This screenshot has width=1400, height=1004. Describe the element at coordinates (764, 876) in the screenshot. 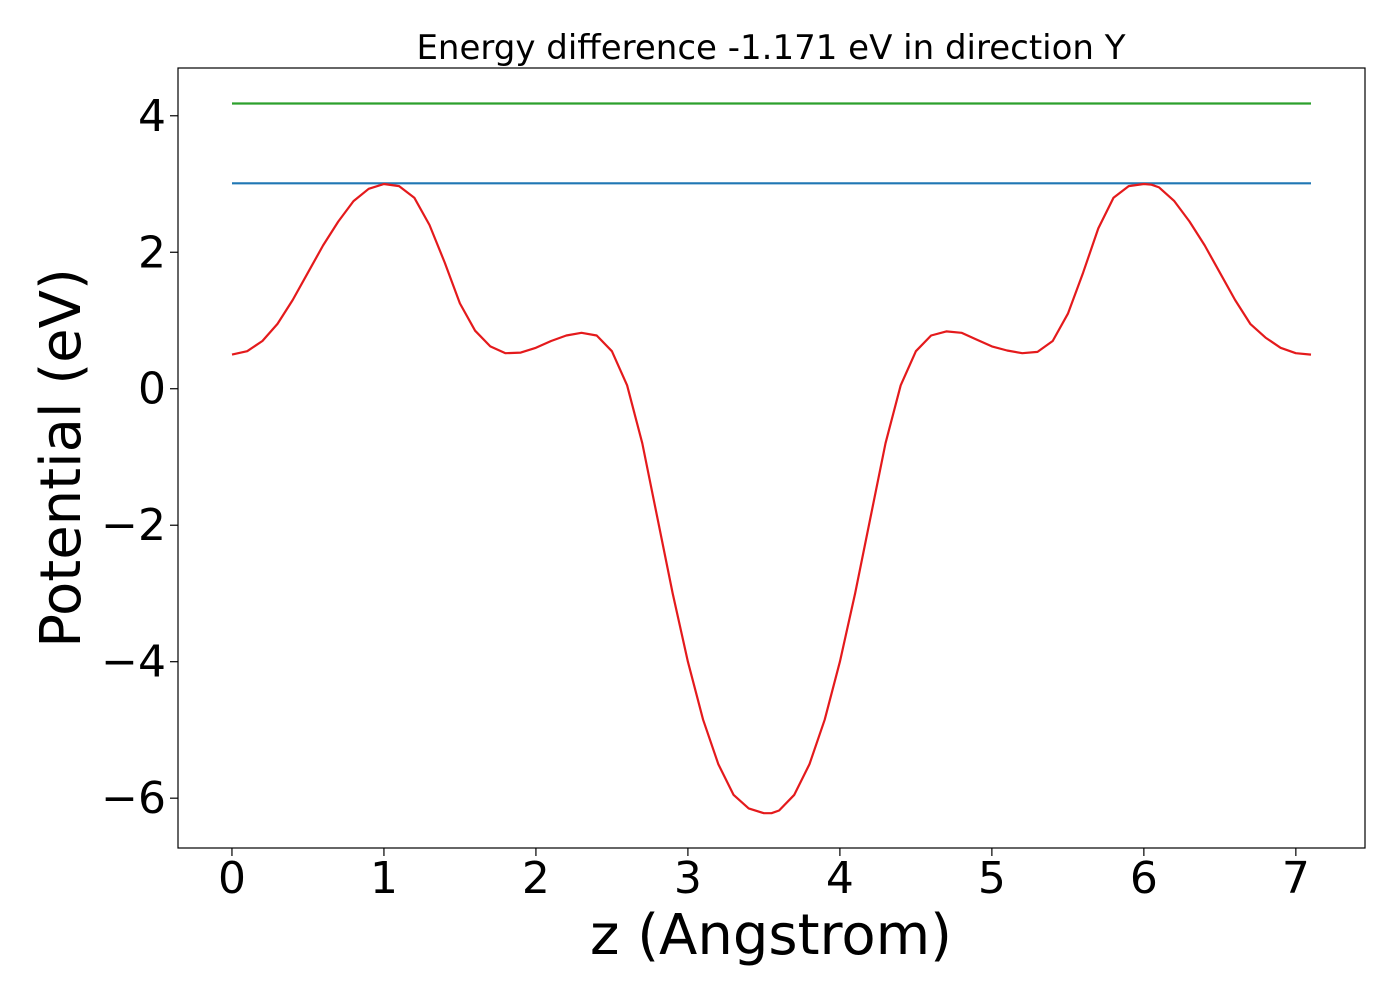

I see `x-axis: 0 1 2 3 4 5 6 7` at that location.